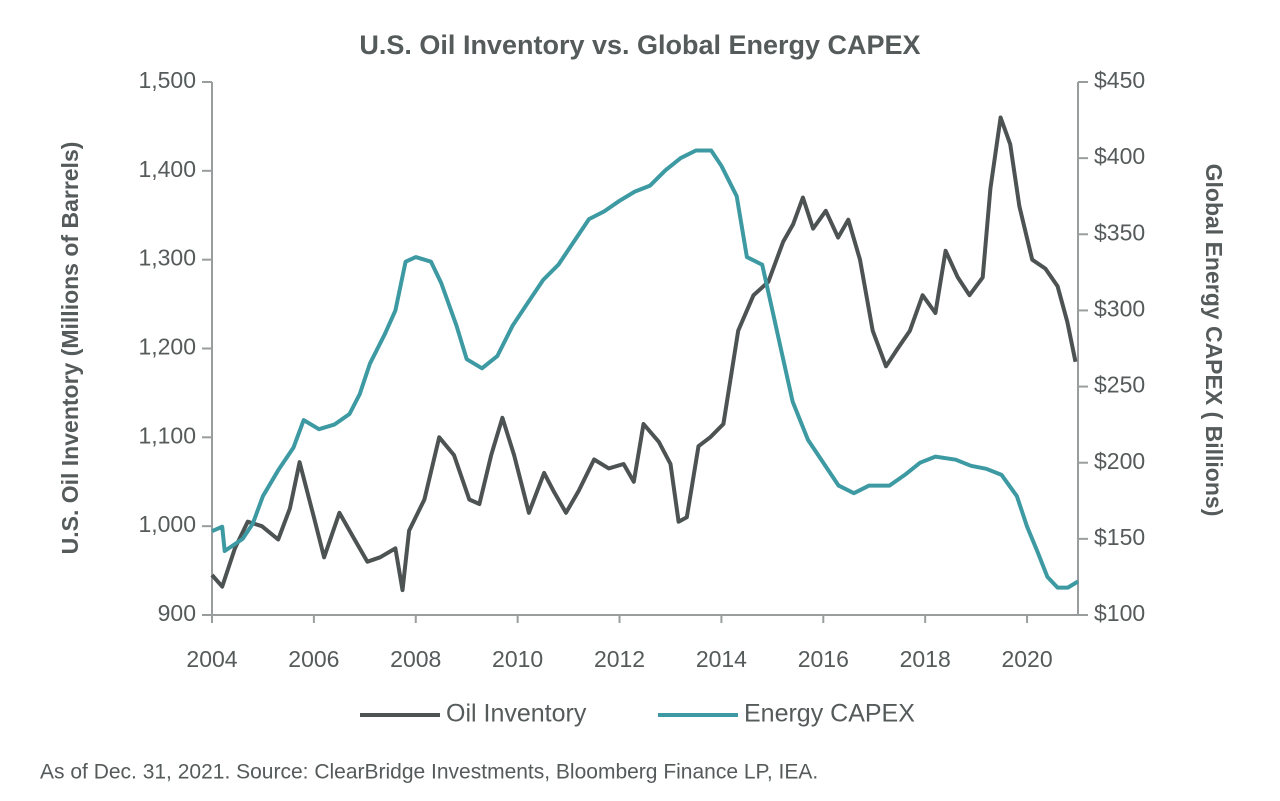  Describe the element at coordinates (925, 659) in the screenshot. I see `x-tick-label: 2018` at that location.